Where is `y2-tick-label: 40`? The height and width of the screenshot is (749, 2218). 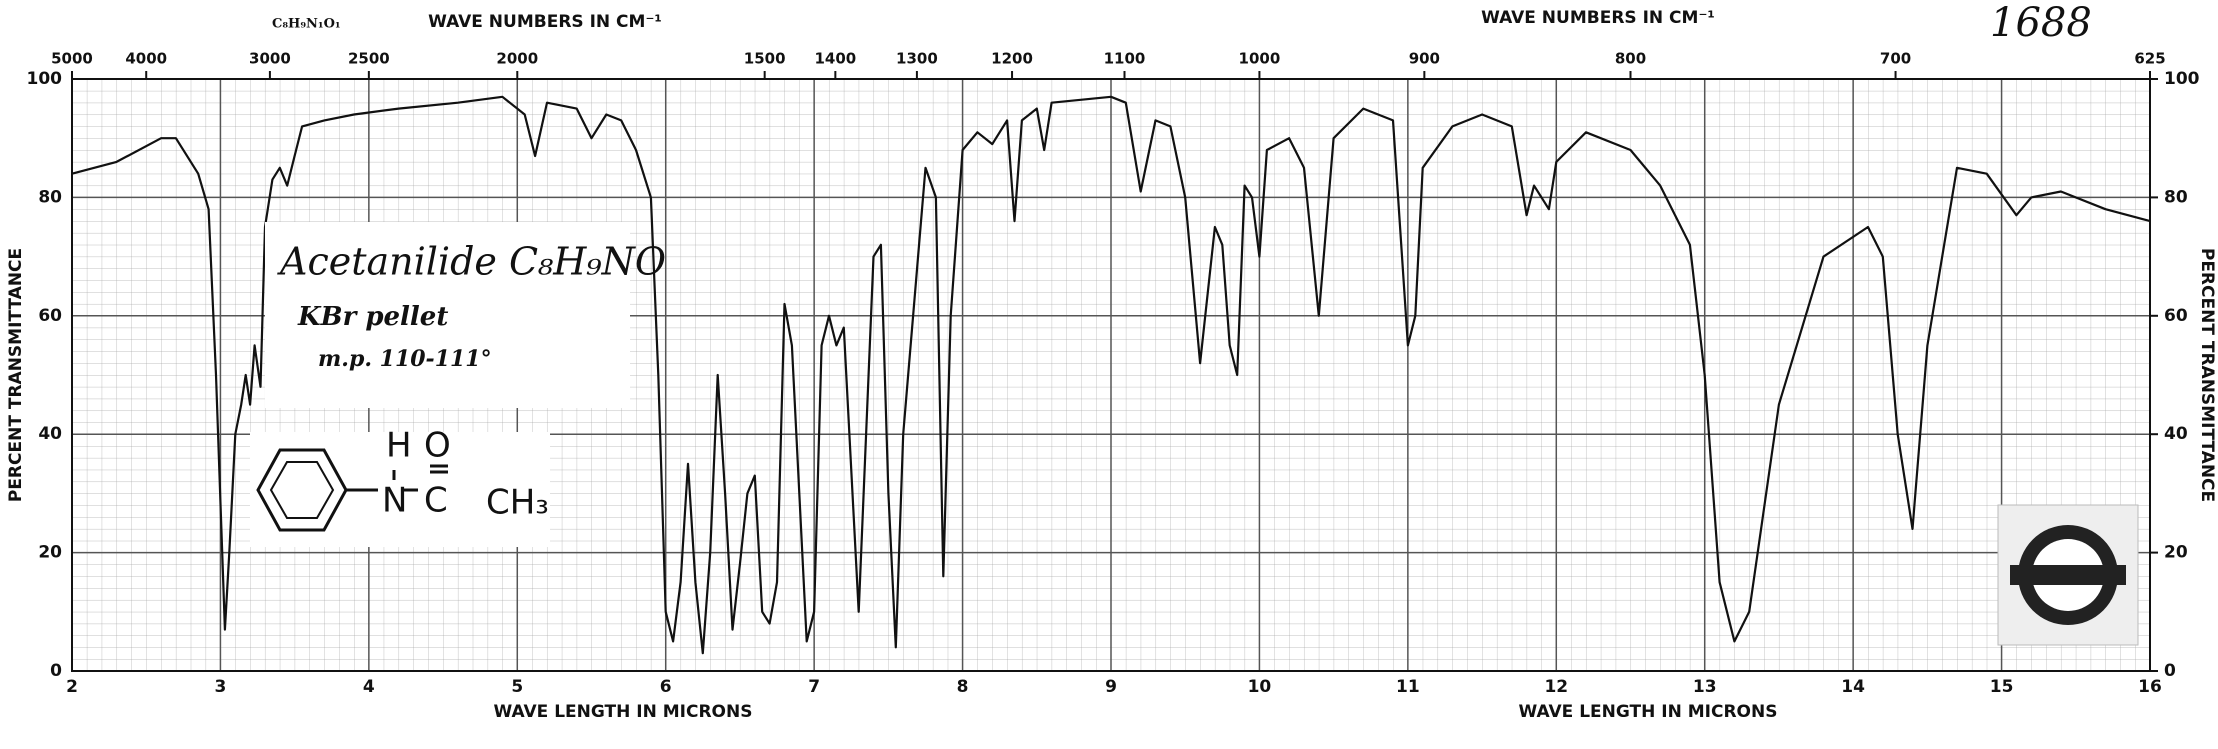 y2-tick-label: 40 is located at coordinates (2176, 434).